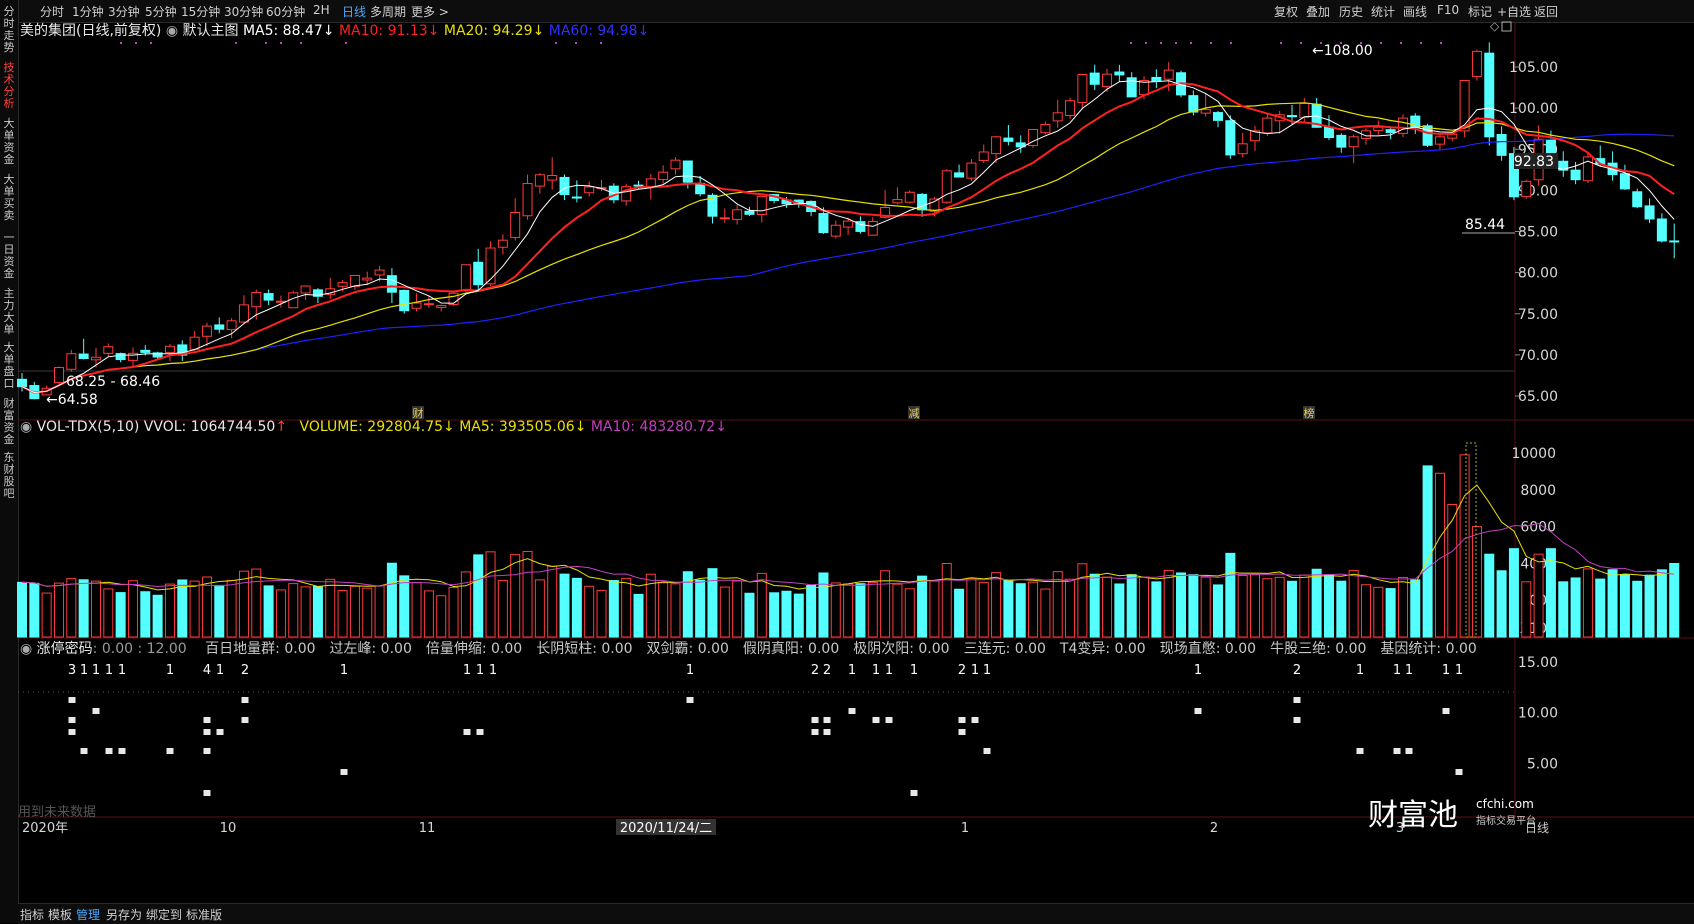  Describe the element at coordinates (1413, 815) in the screenshot. I see `brand-logo: 财富池` at that location.